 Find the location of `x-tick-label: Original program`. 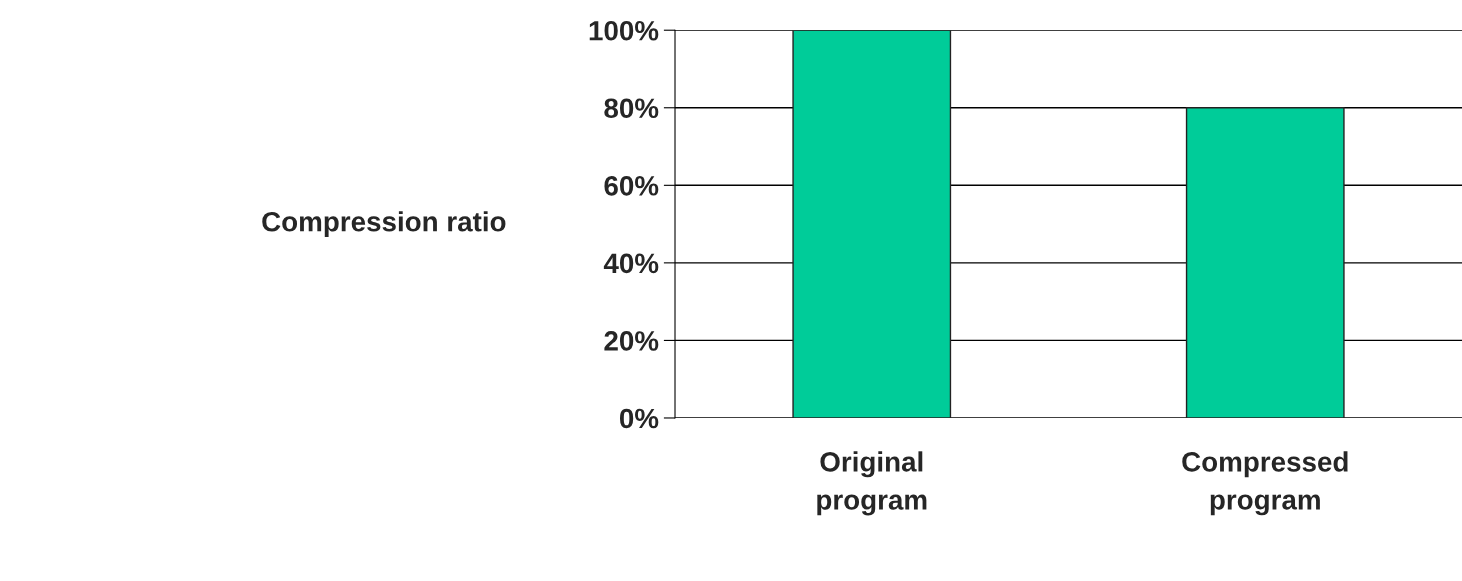

x-tick-label: Original program is located at coordinates (872, 483).